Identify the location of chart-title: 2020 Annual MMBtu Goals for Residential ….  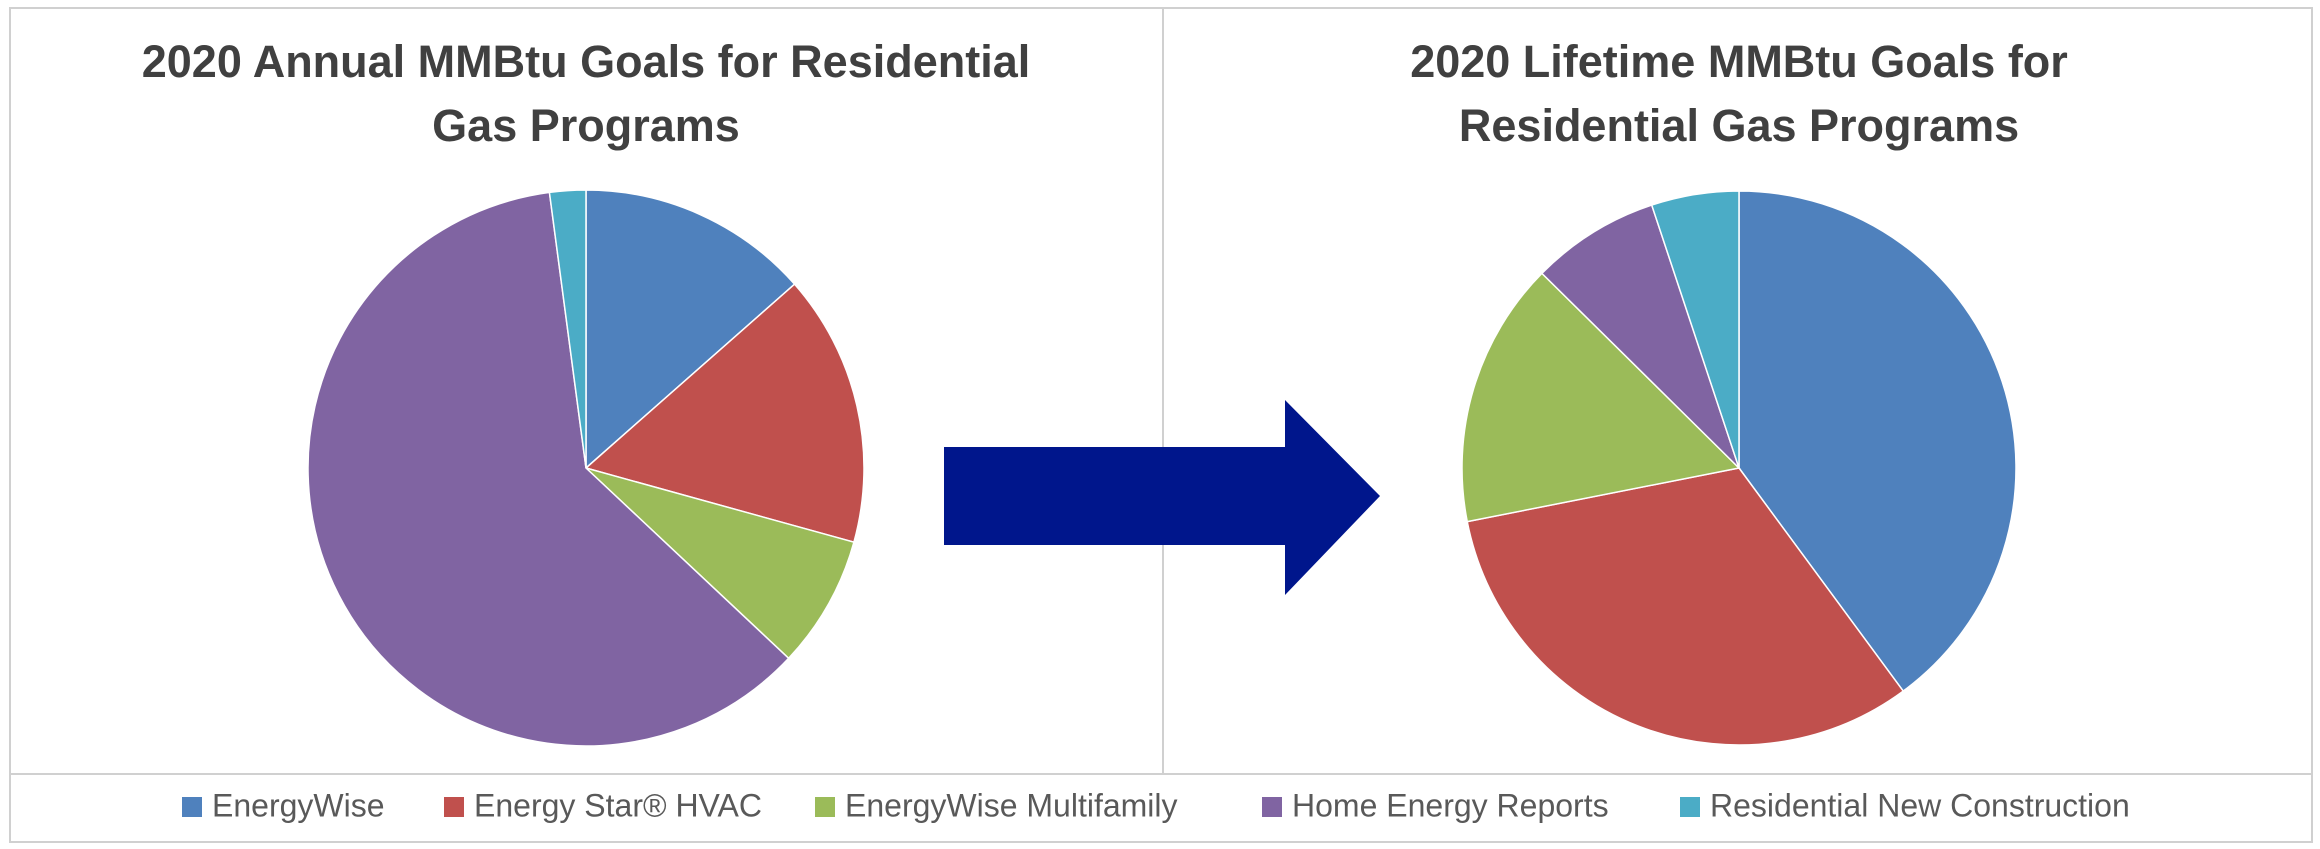
(586, 93).